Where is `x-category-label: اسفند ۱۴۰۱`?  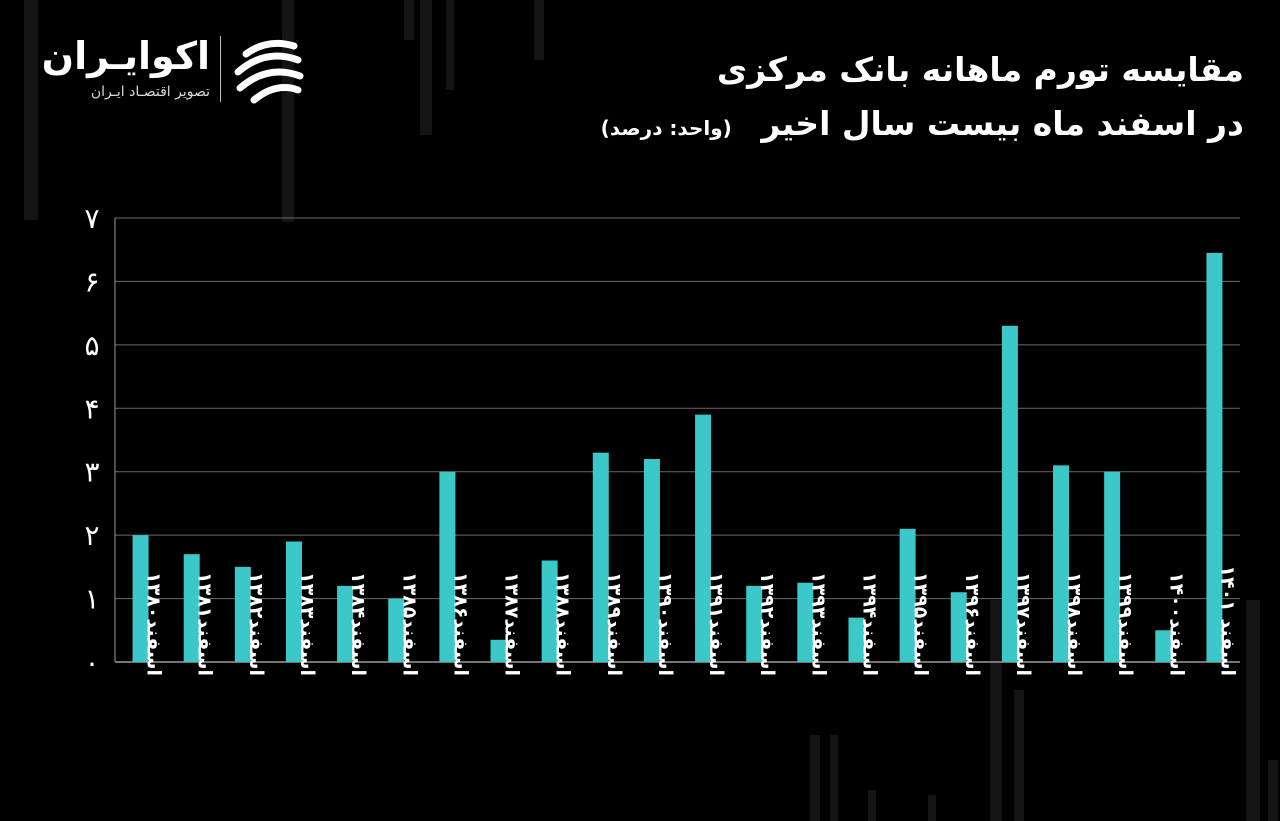 x-category-label: اسفند ۱۴۰۱ is located at coordinates (1227, 620).